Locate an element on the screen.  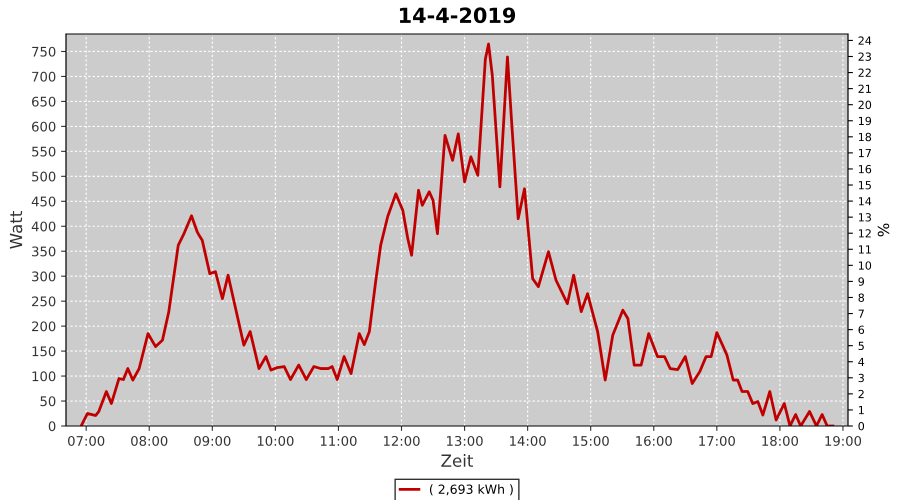
x-tick-label: 18:00 is located at coordinates (780, 441).